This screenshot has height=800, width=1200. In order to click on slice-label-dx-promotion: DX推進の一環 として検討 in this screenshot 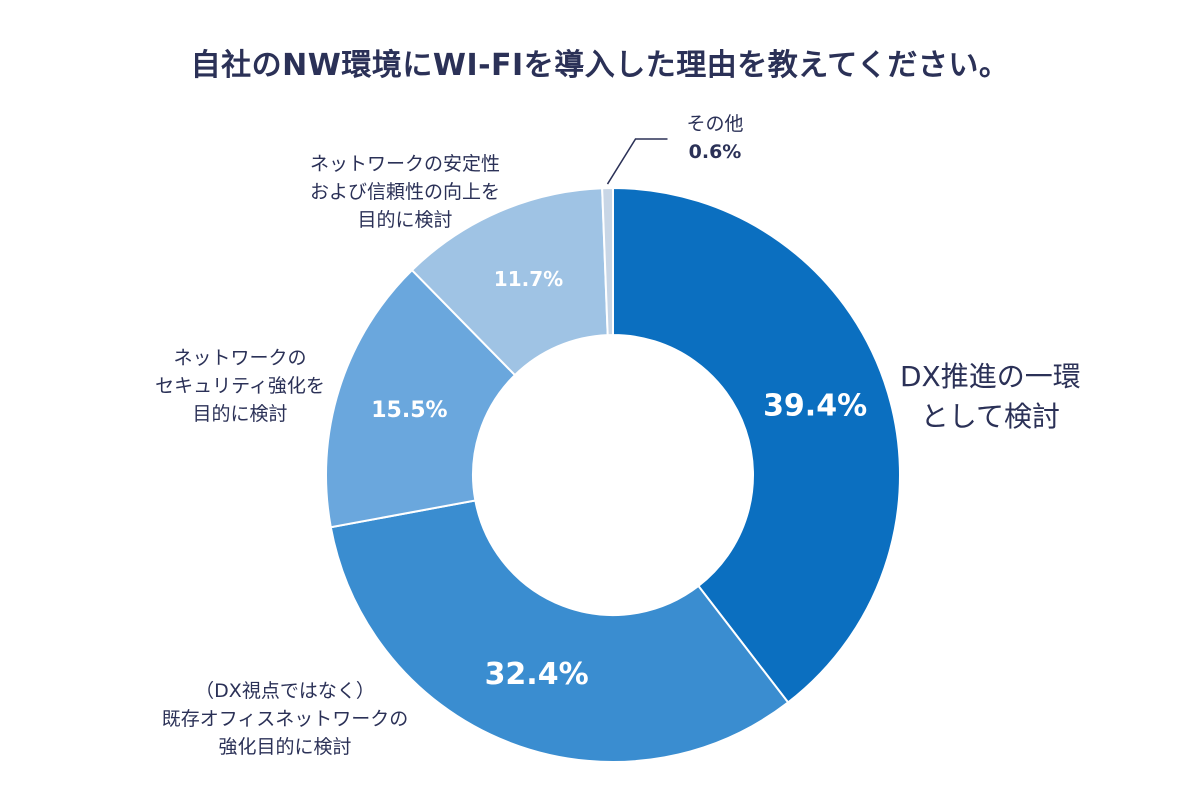, I will do `click(990, 396)`.